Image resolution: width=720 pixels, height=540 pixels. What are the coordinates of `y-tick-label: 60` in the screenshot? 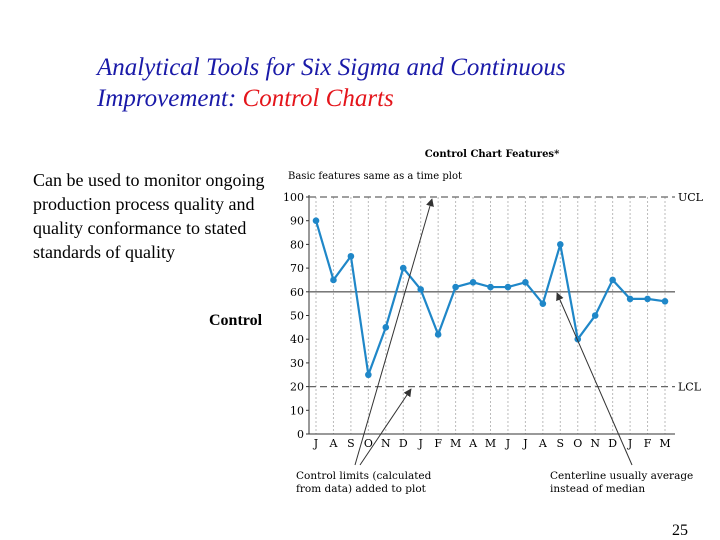 It's located at (297, 292).